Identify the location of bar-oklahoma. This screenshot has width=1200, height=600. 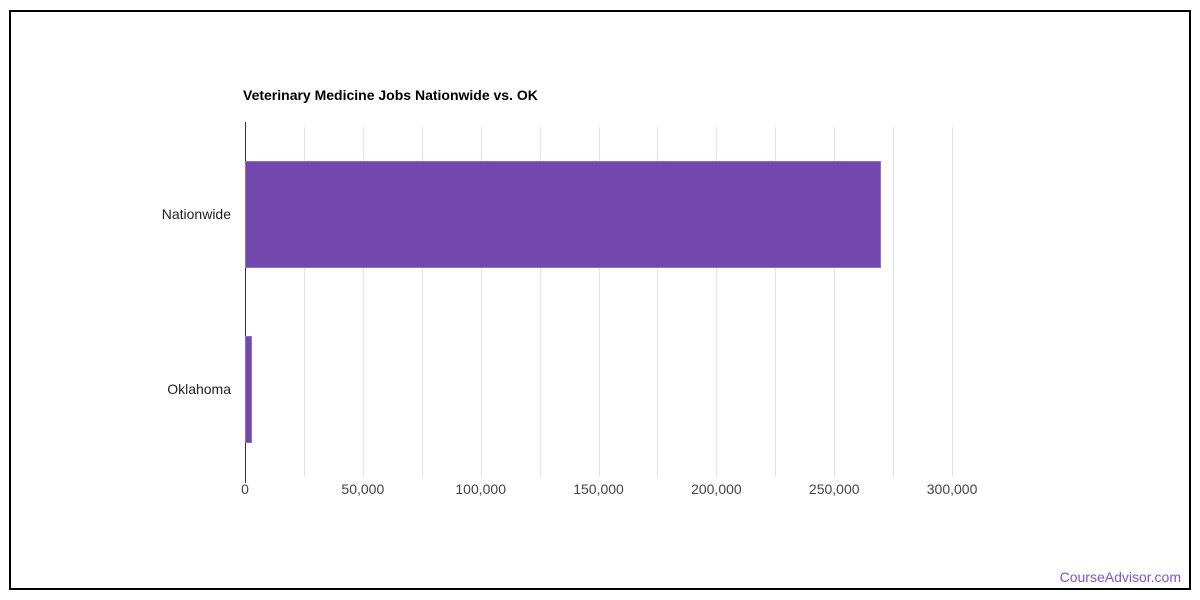
(248, 389).